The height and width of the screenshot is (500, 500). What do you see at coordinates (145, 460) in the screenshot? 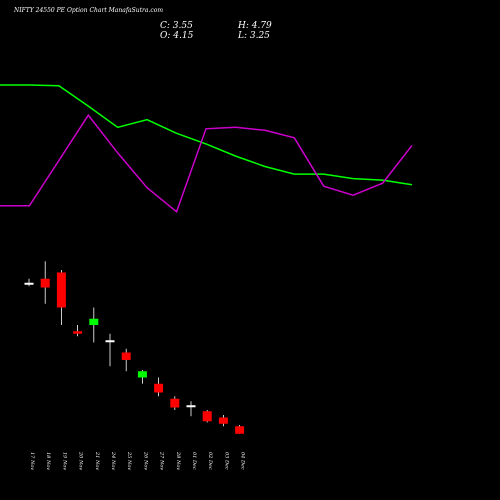
I see `x-tick-label: 26 Nov` at bounding box center [145, 460].